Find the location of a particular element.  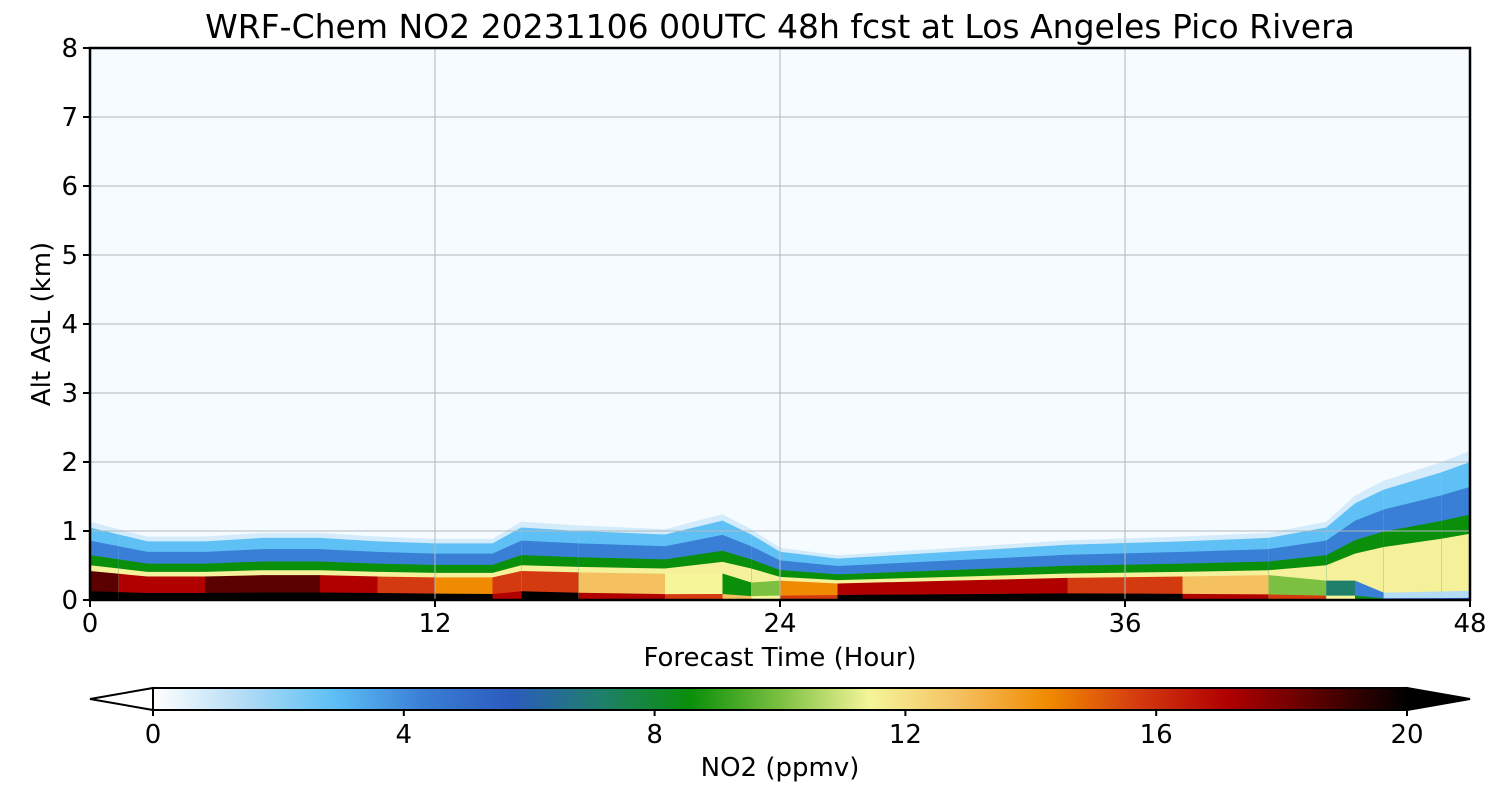

x-axis-label: Forecast Time (Hour) is located at coordinates (779, 658).